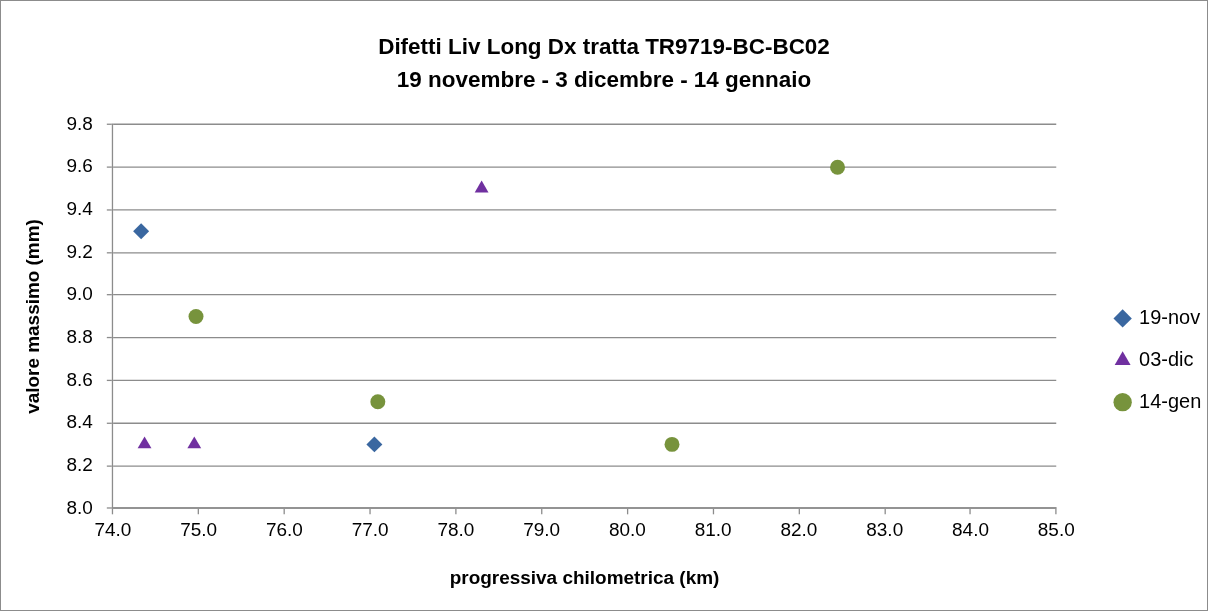 Image resolution: width=1210 pixels, height=613 pixels. Describe the element at coordinates (79, 379) in the screenshot. I see `y-tick-label: 8.6` at that location.